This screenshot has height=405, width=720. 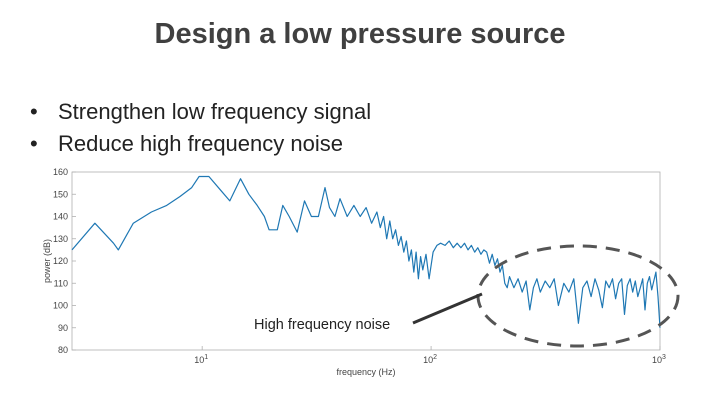 I want to click on bullet-text: Strengthen low frequency signal, so click(x=215, y=111).